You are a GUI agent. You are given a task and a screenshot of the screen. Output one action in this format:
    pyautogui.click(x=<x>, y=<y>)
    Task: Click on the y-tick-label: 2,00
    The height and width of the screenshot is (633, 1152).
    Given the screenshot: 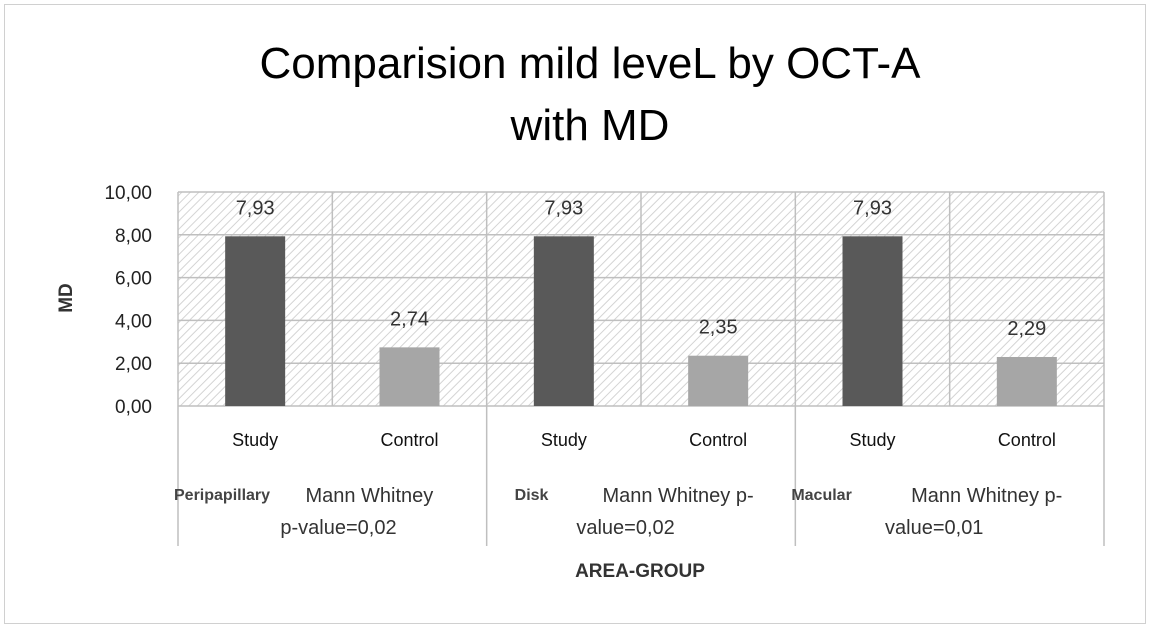 What is the action you would take?
    pyautogui.click(x=133, y=364)
    